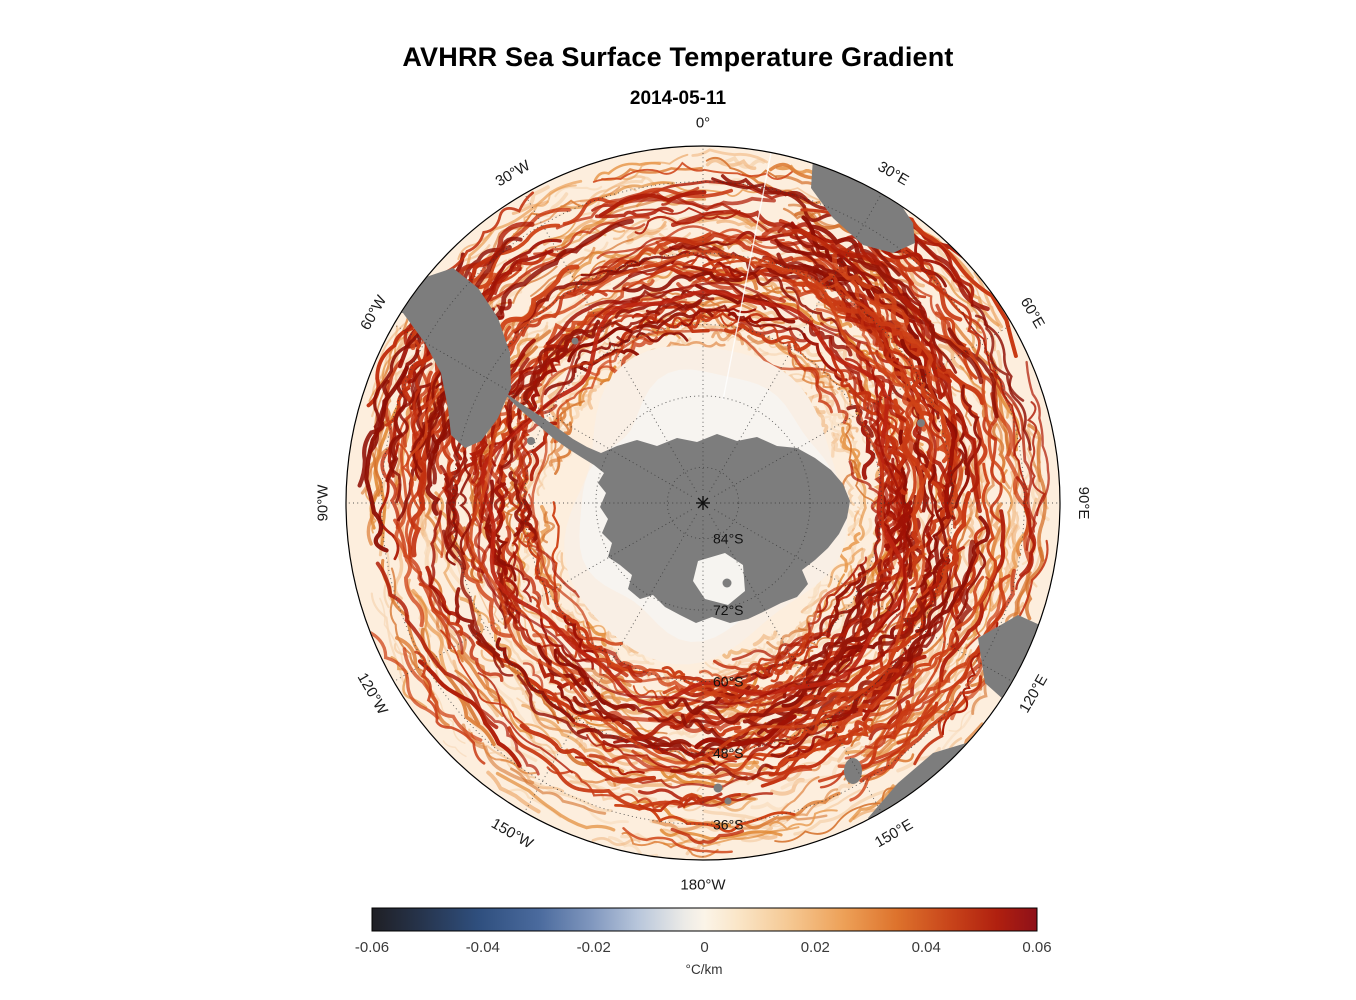 This screenshot has width=1356, height=1000. Describe the element at coordinates (728, 682) in the screenshot. I see `parallel-label-60: 60°S` at that location.